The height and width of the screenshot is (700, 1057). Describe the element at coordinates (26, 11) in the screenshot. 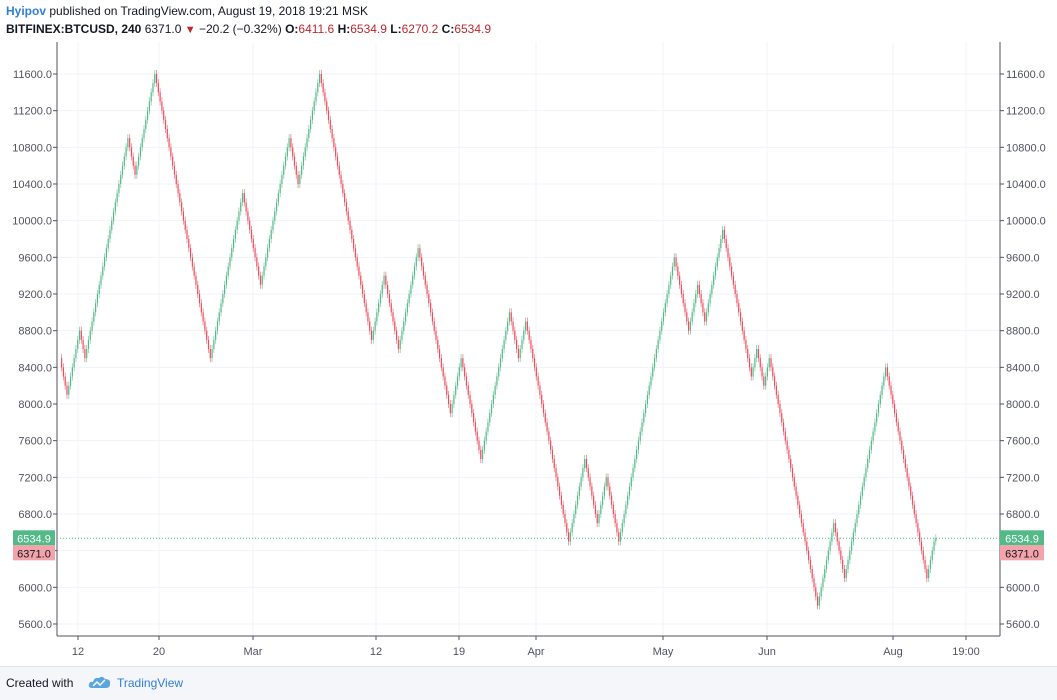

I see `author-link: Hyipov` at that location.